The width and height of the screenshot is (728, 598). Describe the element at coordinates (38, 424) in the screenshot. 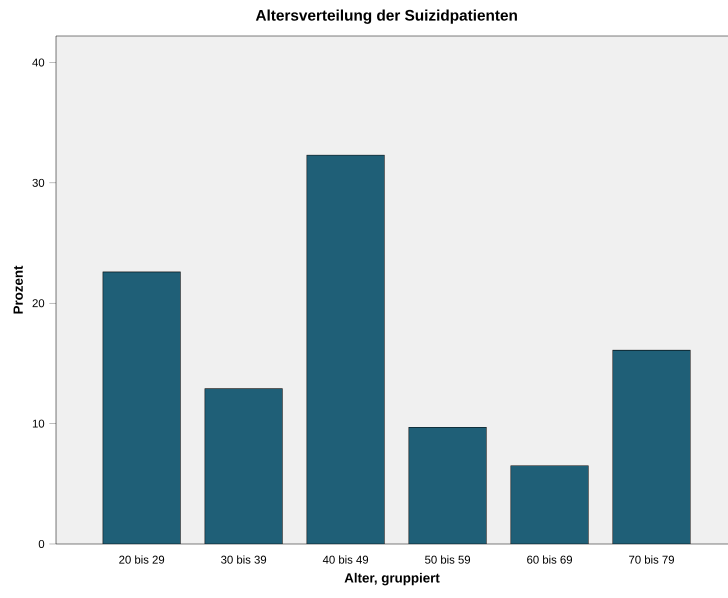

I see `y-tick-label: 10` at that location.